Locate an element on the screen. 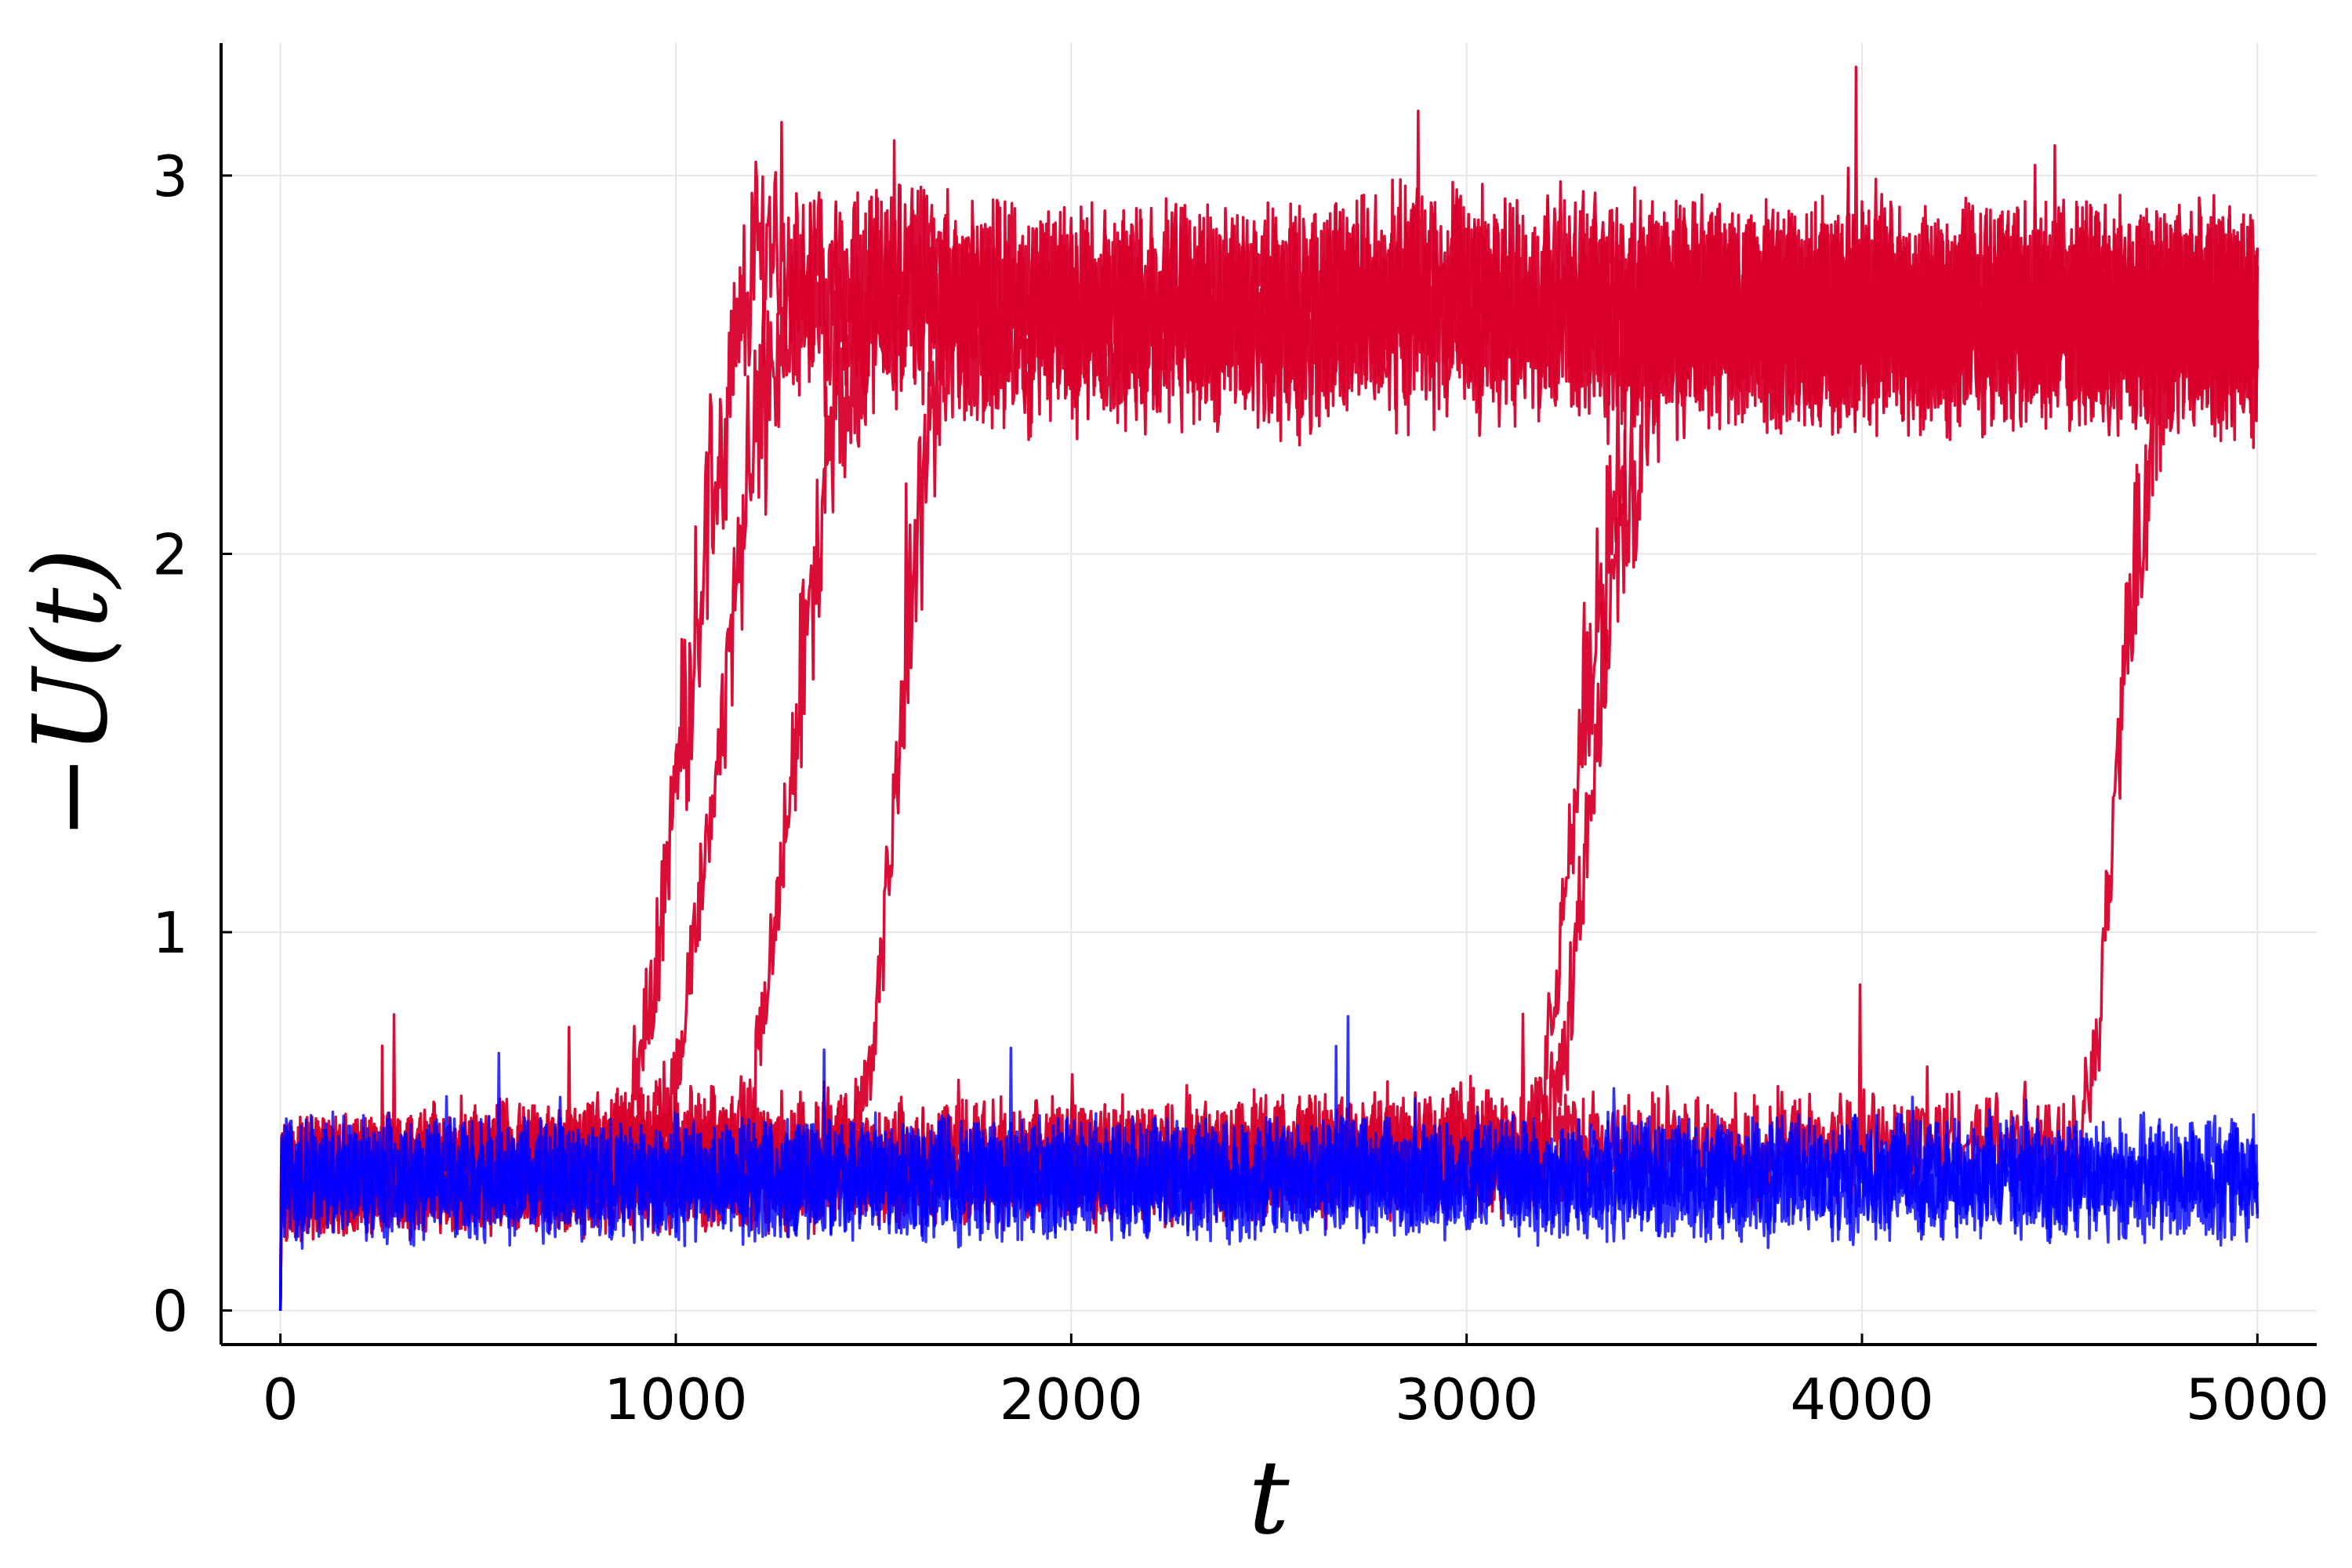 The width and height of the screenshot is (2352, 1568). x-tick-label: 5000 is located at coordinates (2257, 1399).